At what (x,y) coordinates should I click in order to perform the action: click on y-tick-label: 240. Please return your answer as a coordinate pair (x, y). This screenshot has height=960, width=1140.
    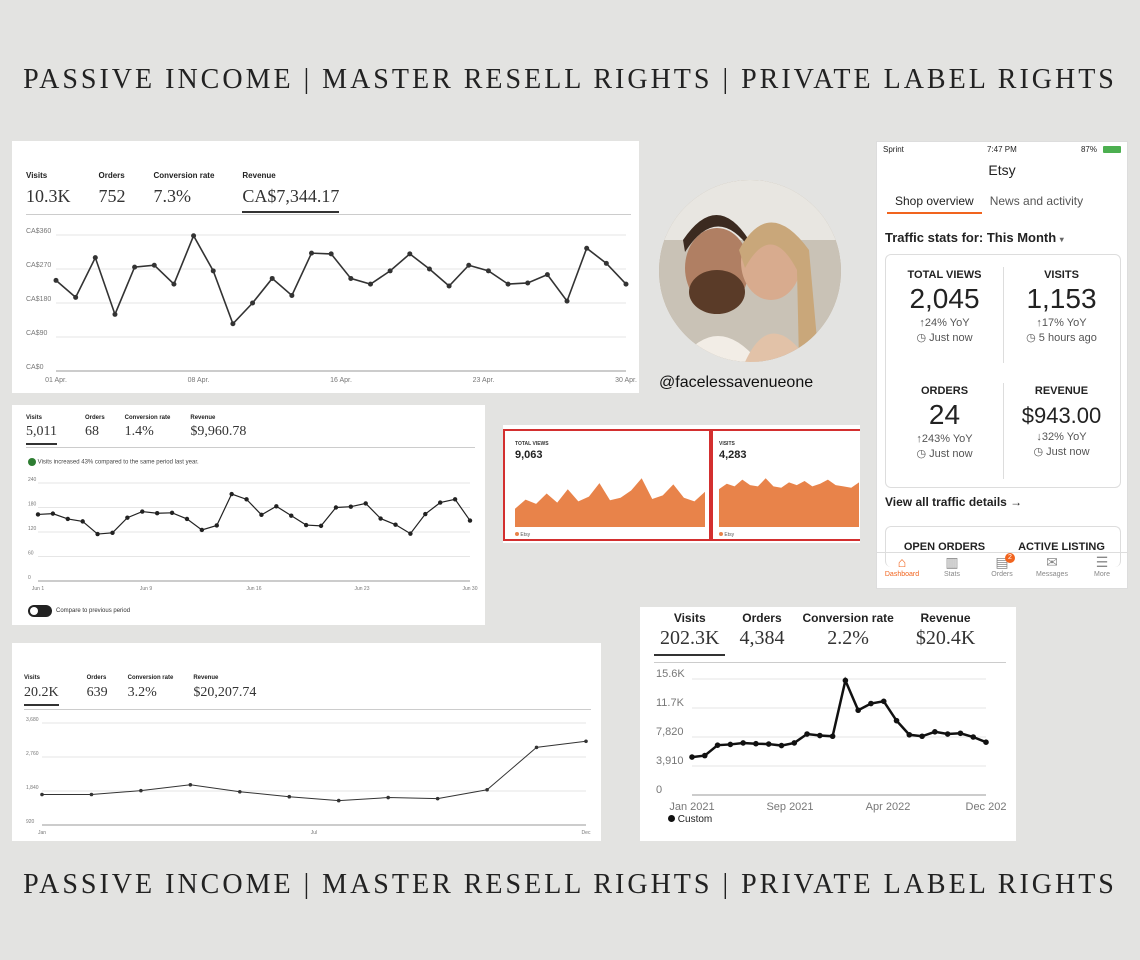
    Looking at the image, I should click on (32, 480).